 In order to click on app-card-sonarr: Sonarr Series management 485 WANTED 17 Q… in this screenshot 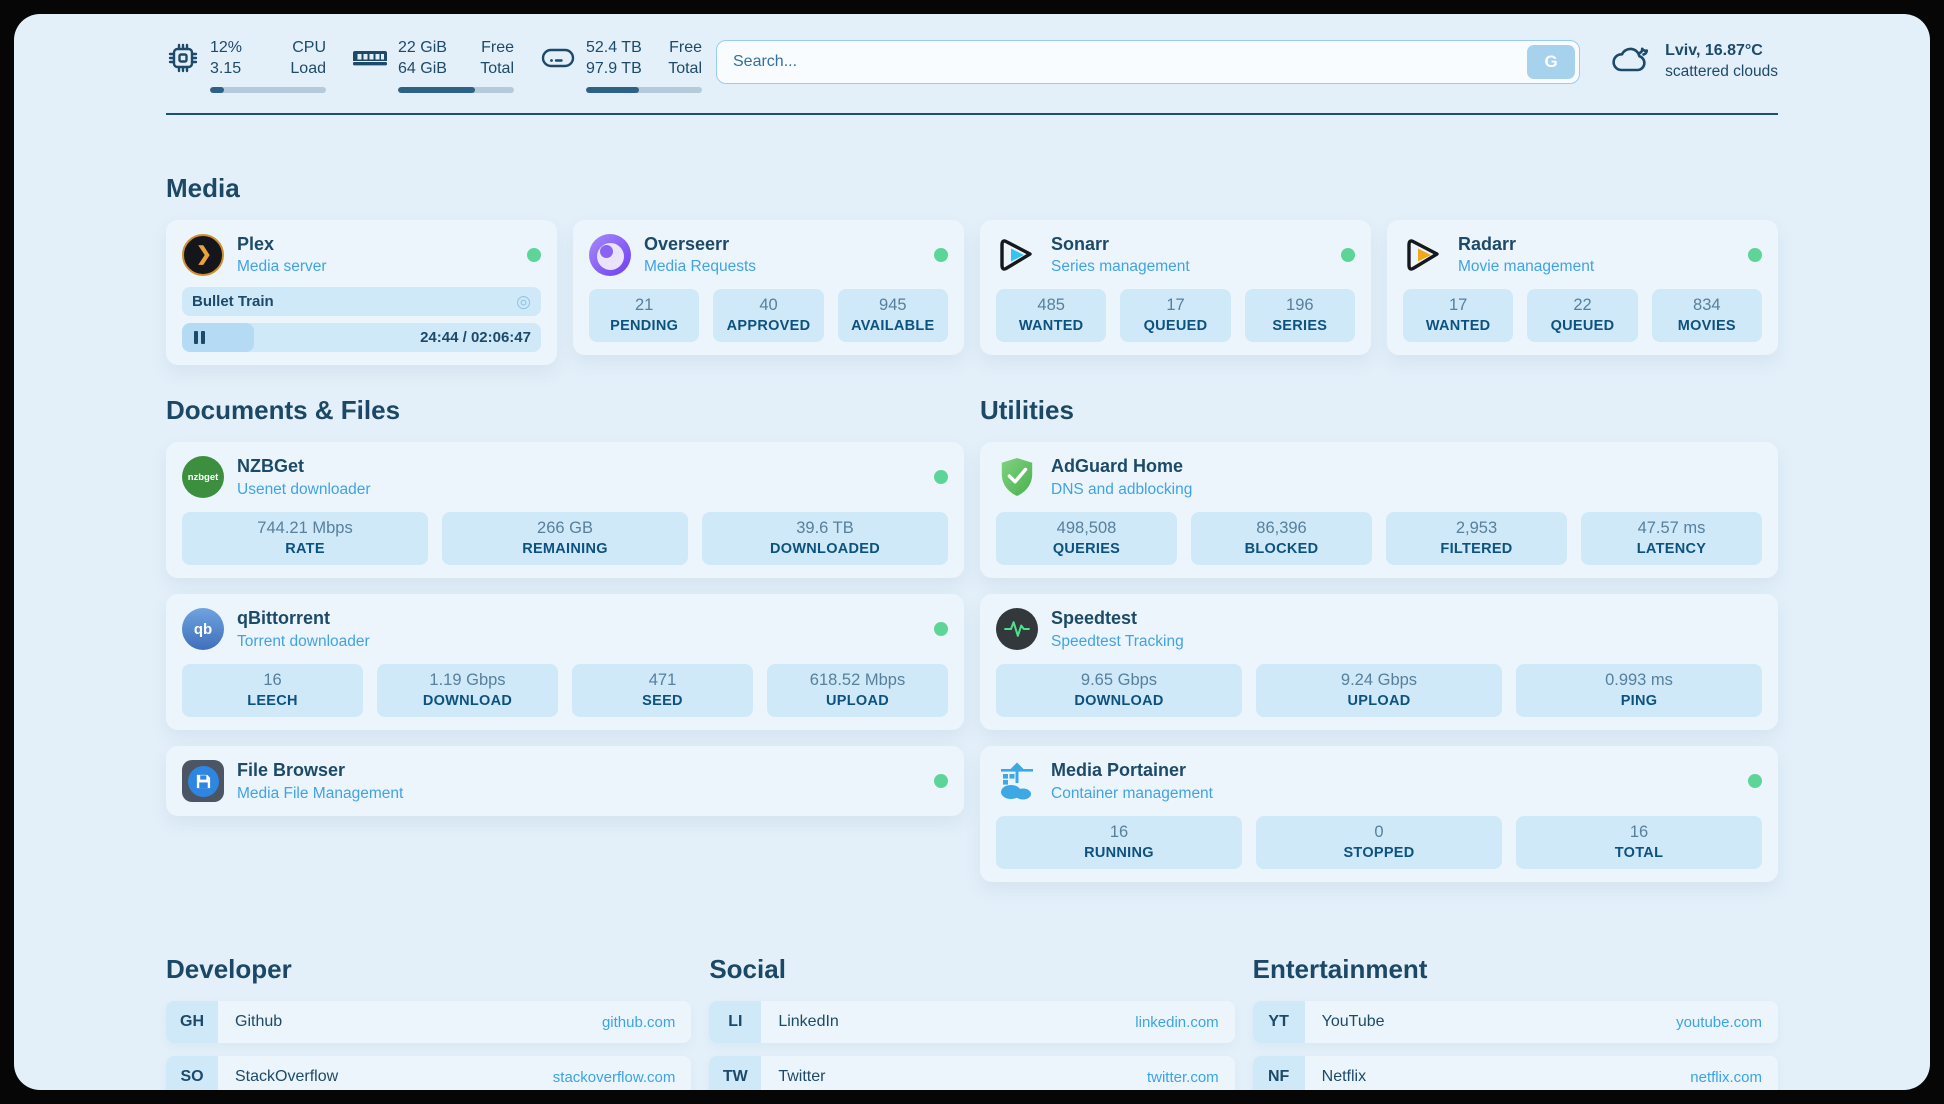, I will do `click(1175, 287)`.